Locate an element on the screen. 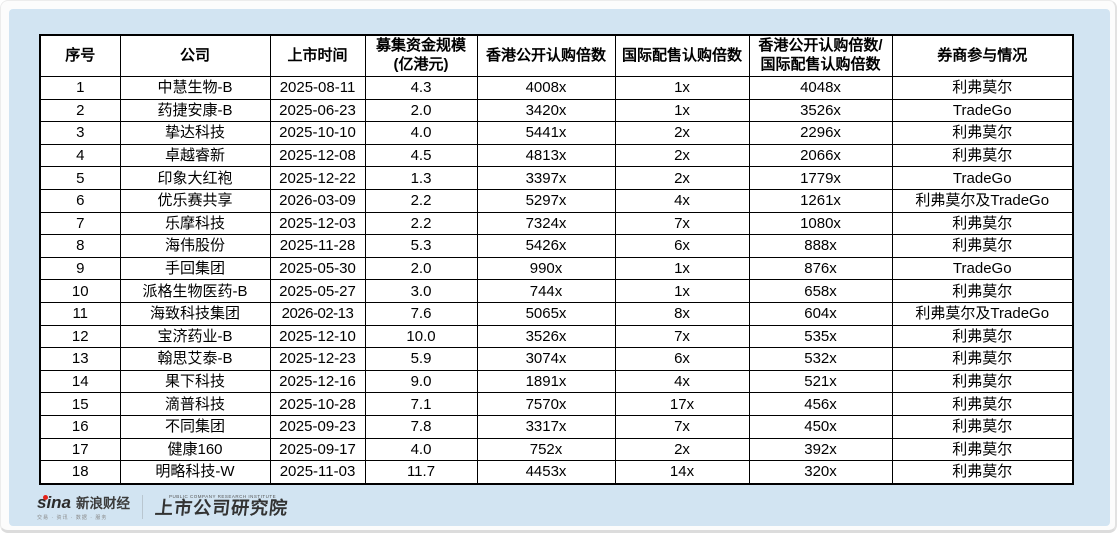 The width and height of the screenshot is (1117, 533). table-cell: 10.0 is located at coordinates (421, 336).